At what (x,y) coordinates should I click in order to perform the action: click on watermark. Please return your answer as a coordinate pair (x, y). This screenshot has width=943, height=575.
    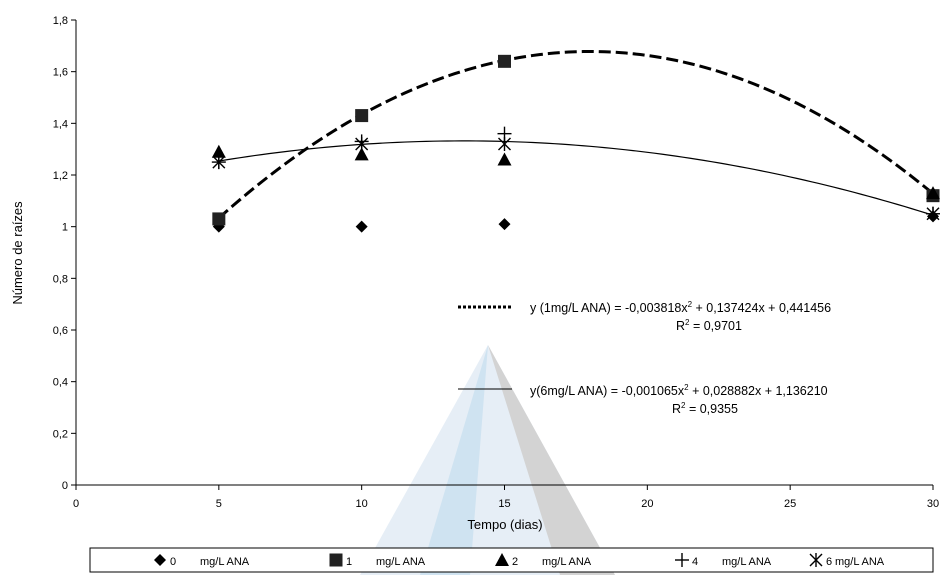
    Looking at the image, I should click on (487, 460).